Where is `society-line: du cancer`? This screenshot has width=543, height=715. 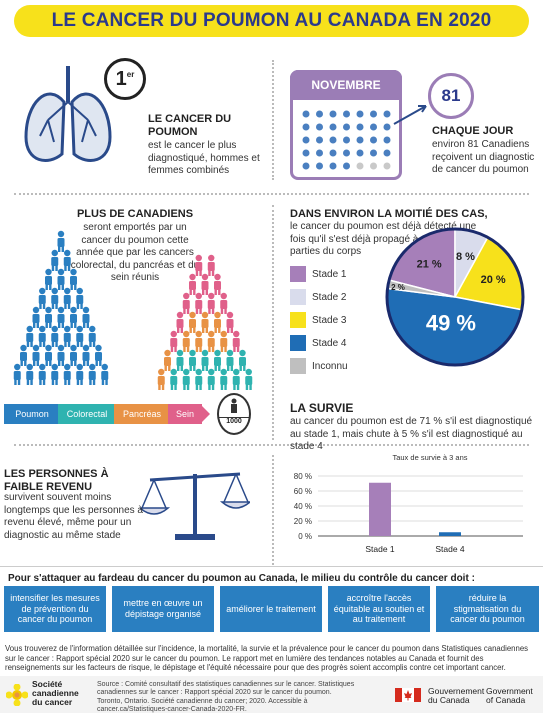 society-line: du cancer is located at coordinates (52, 701).